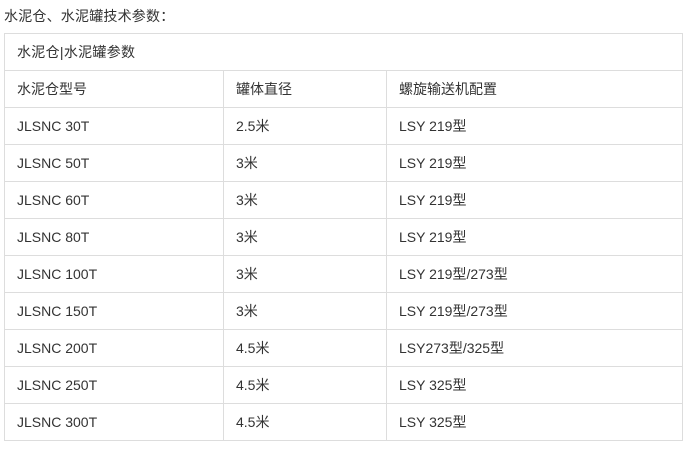  I want to click on column-header-tank-diameter: 罐体直径, so click(305, 89).